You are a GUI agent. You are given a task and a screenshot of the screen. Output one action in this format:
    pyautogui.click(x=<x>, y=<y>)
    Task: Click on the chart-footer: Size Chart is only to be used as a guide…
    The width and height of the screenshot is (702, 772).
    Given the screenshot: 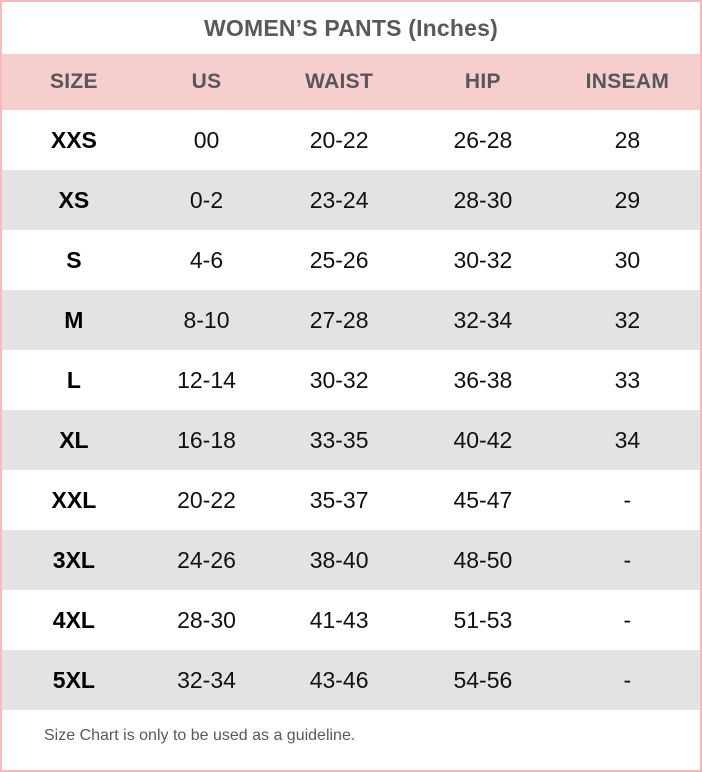 What is the action you would take?
    pyautogui.click(x=351, y=736)
    